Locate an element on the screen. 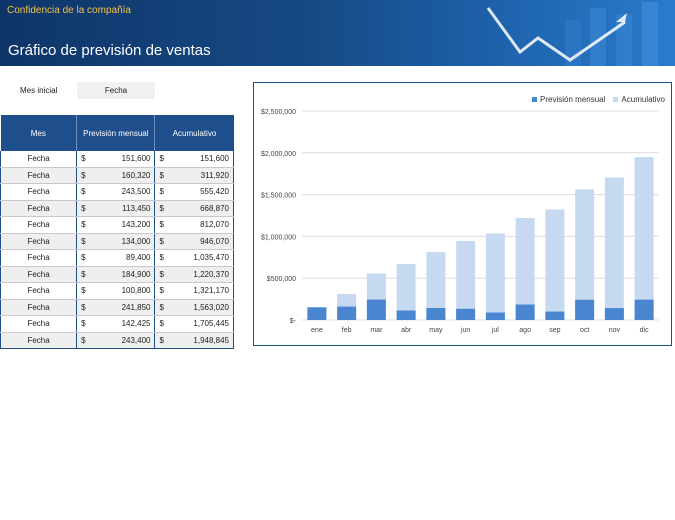  cell-cumulative: $1,705,445 is located at coordinates (194, 324).